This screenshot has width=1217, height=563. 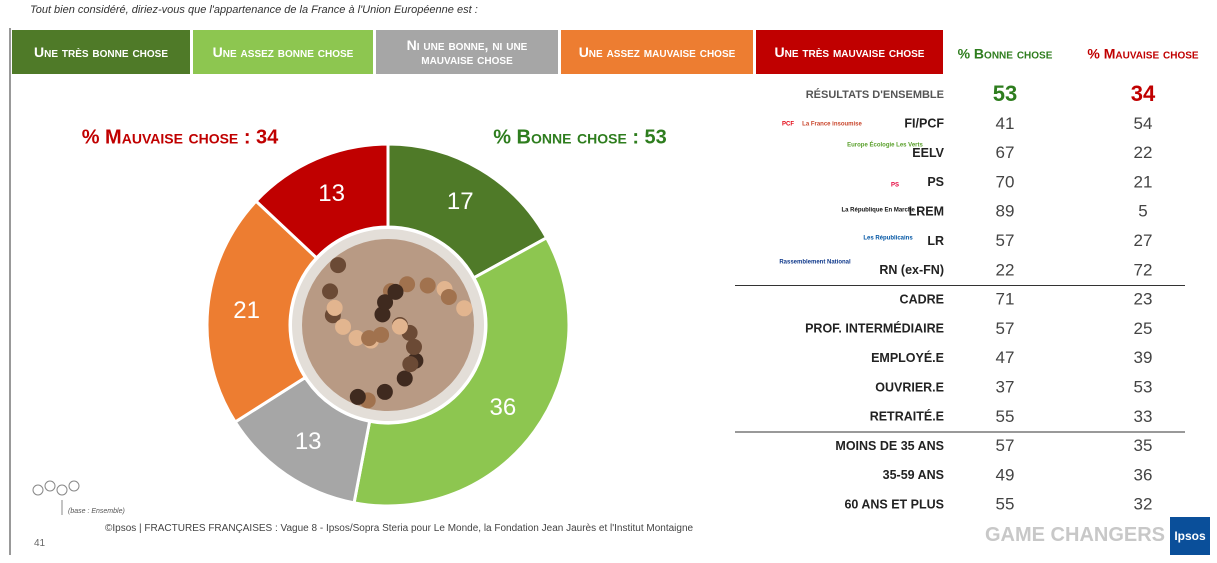 What do you see at coordinates (1142, 211) in the screenshot?
I see `cell-value: 5` at bounding box center [1142, 211].